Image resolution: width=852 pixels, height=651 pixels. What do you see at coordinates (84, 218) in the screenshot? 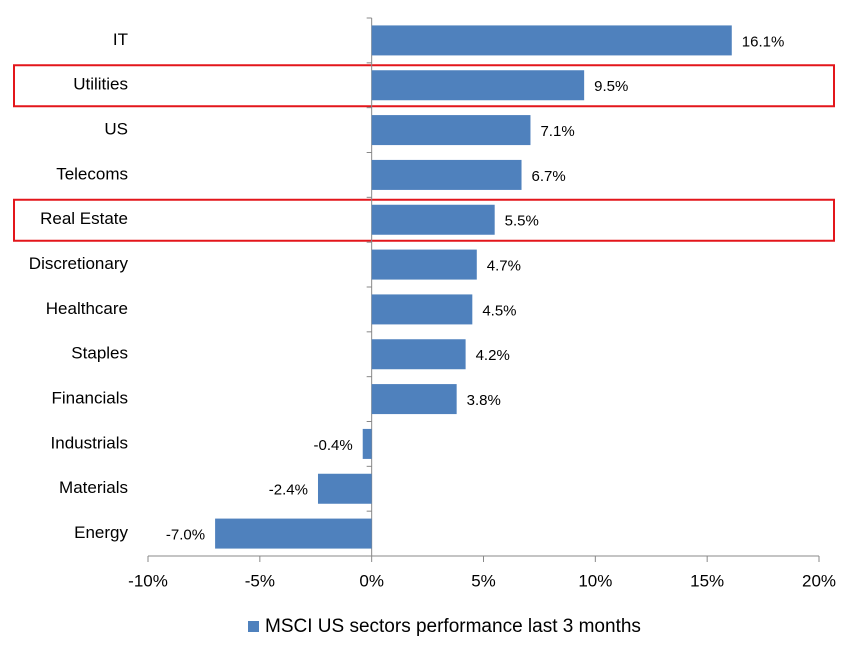
I see `y-tick-label: Real Estate` at bounding box center [84, 218].